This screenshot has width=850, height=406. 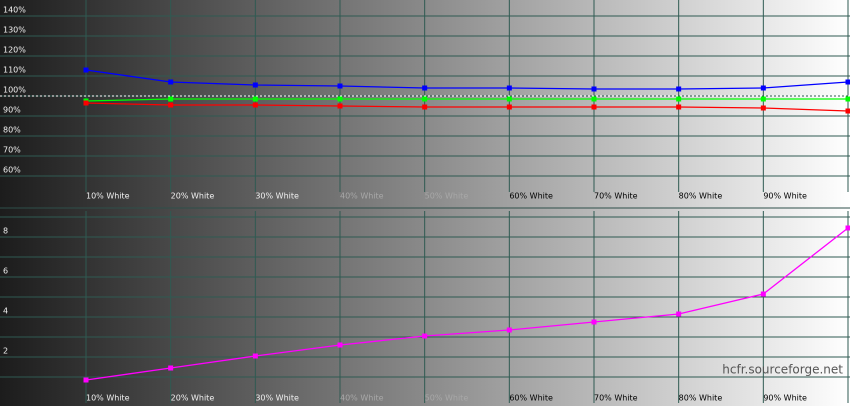 What do you see at coordinates (14, 50) in the screenshot?
I see `y-tick-label: 120%` at bounding box center [14, 50].